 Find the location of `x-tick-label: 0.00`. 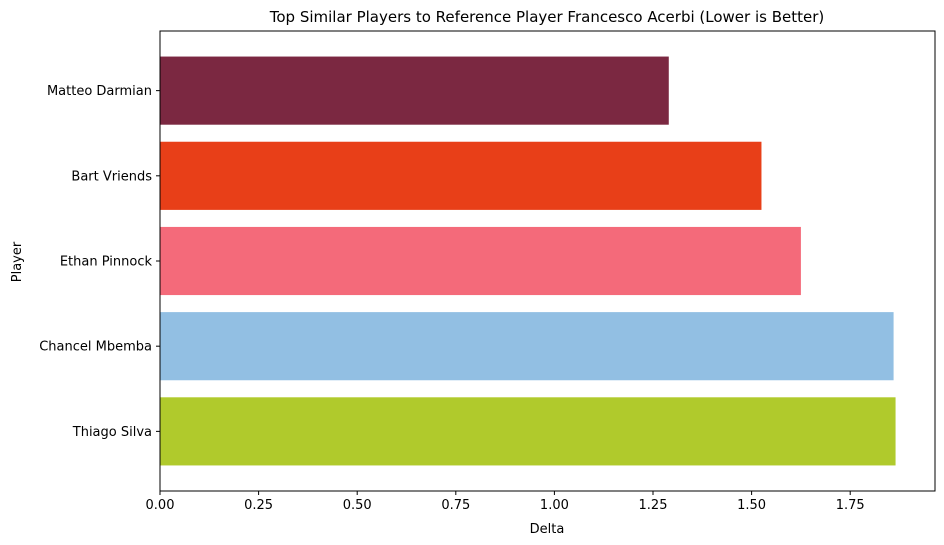

x-tick-label: 0.00 is located at coordinates (160, 505).